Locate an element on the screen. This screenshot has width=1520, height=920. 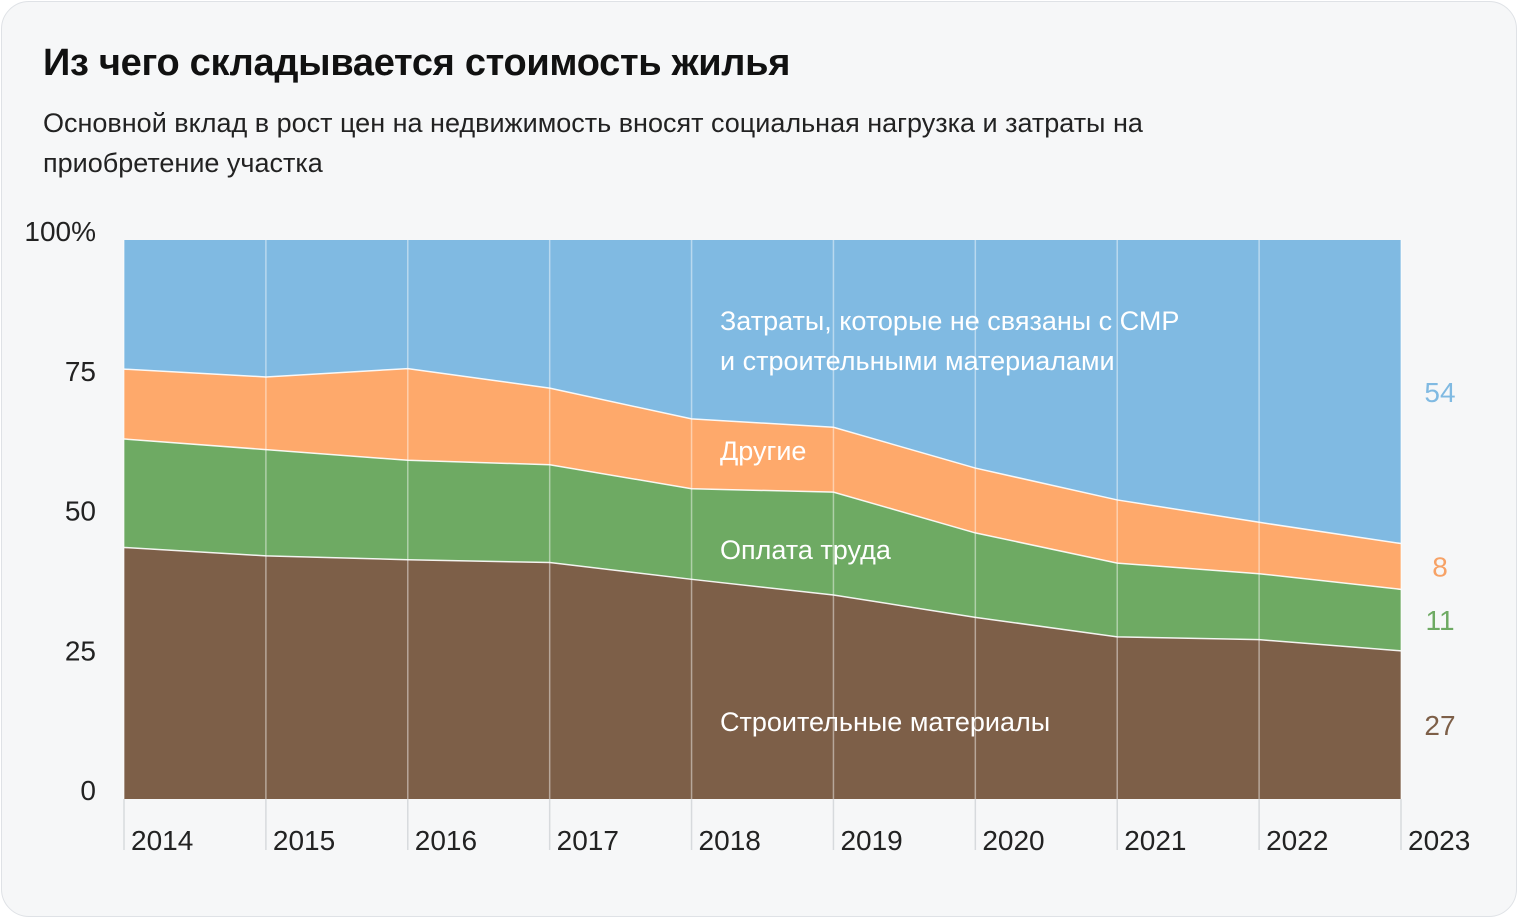
end-value-labels: 27 11 8 54 is located at coordinates (1439, 559).